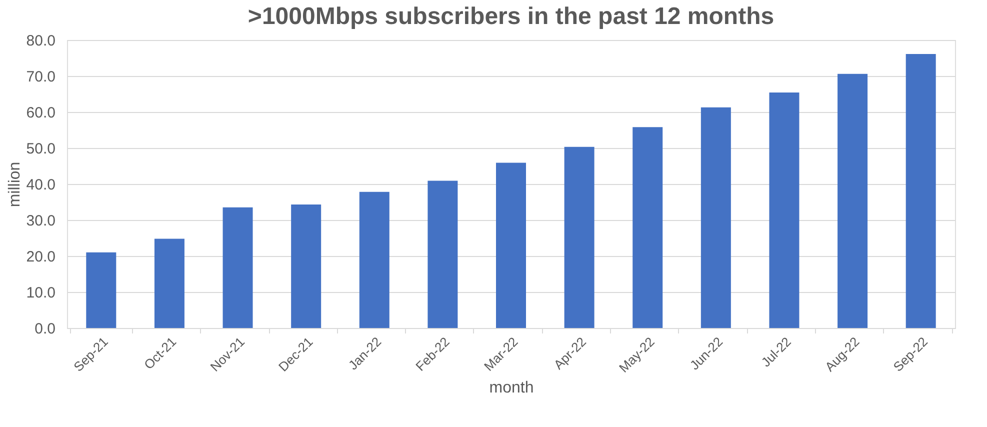  I want to click on y-tick-label: 50.0, so click(41, 149).